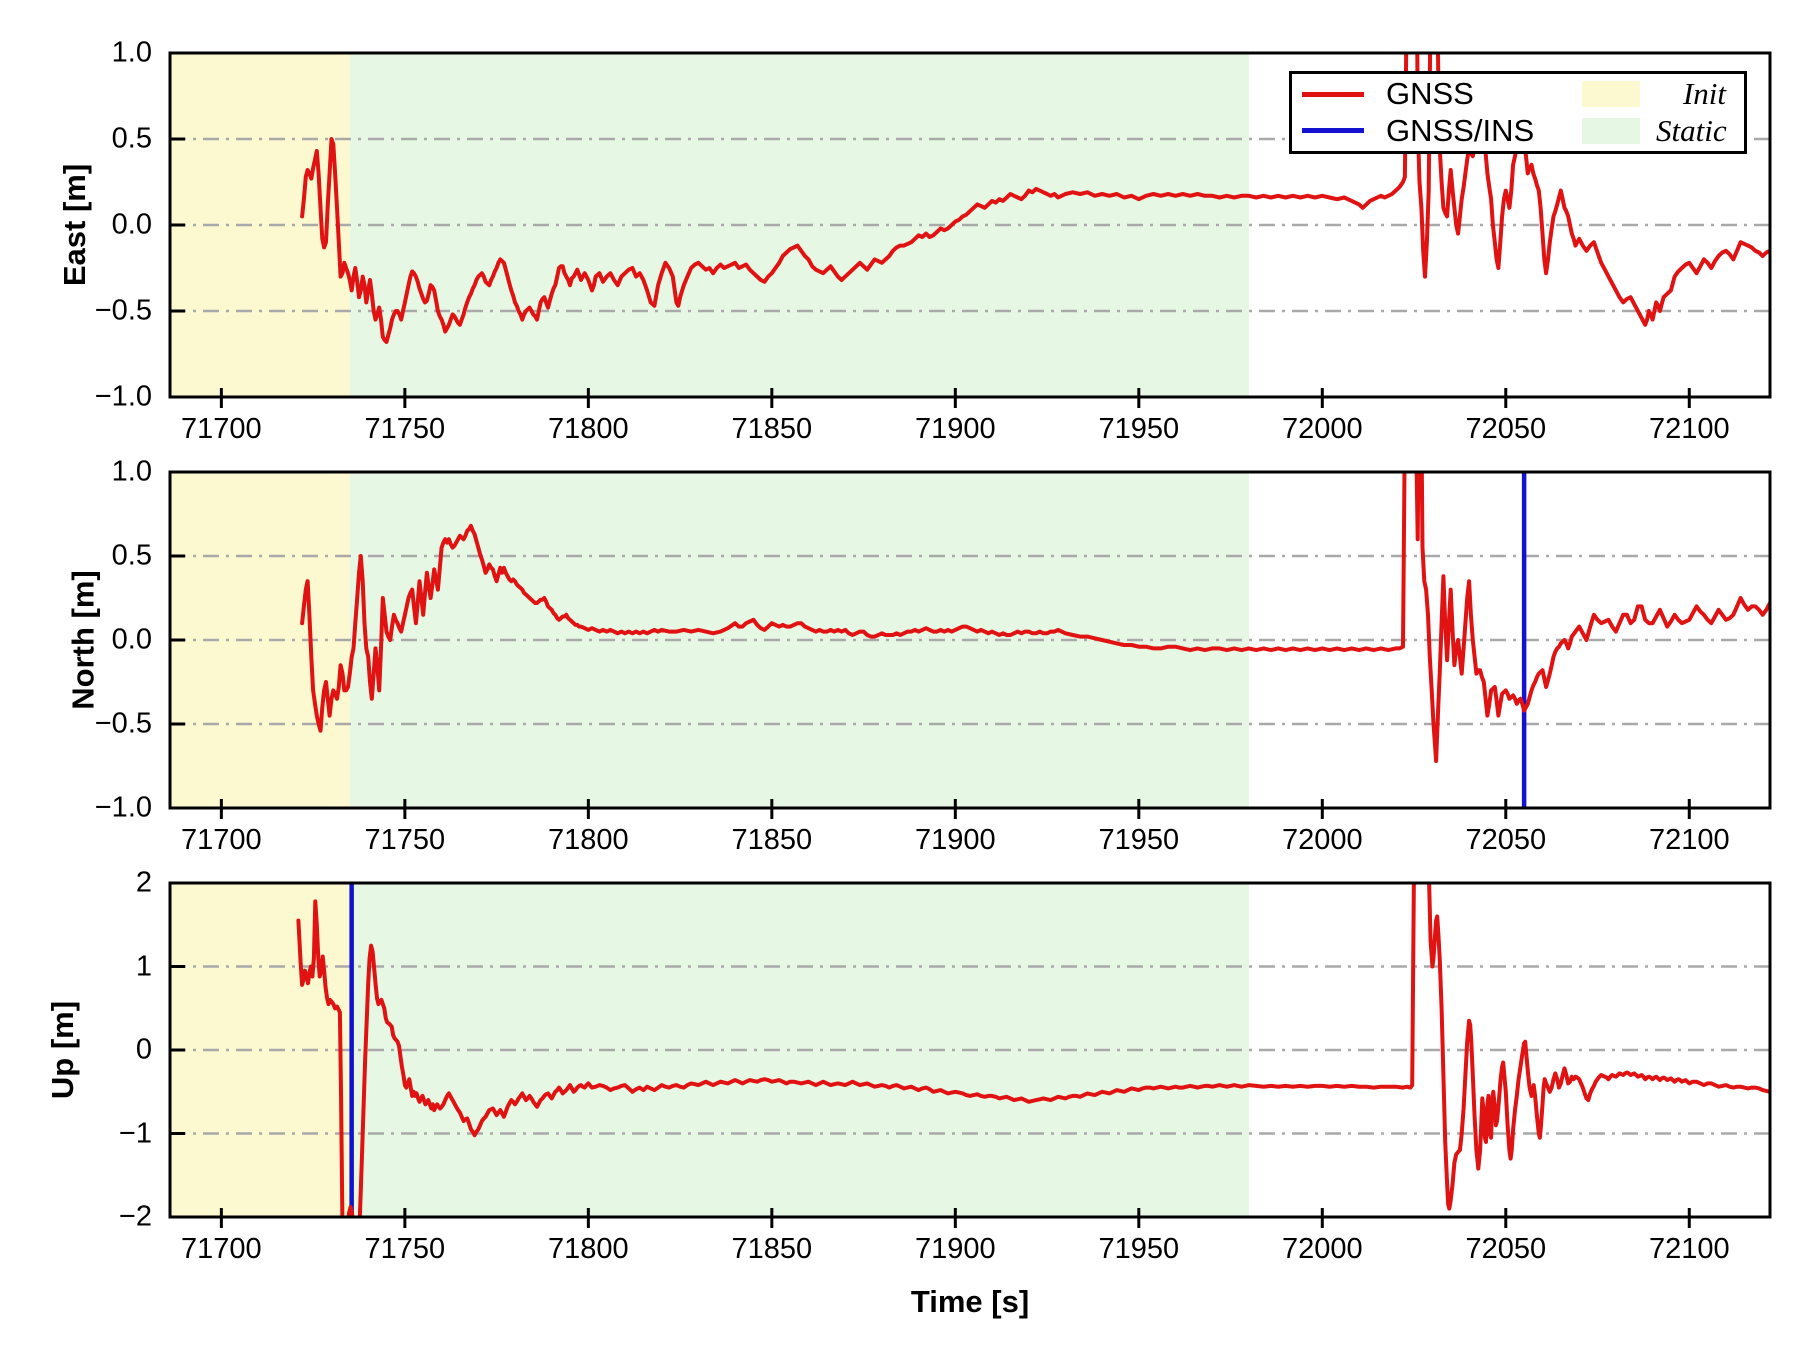  Describe the element at coordinates (1460, 130) in the screenshot. I see `legend-label-gnss-ins: GNSS/INS` at that location.